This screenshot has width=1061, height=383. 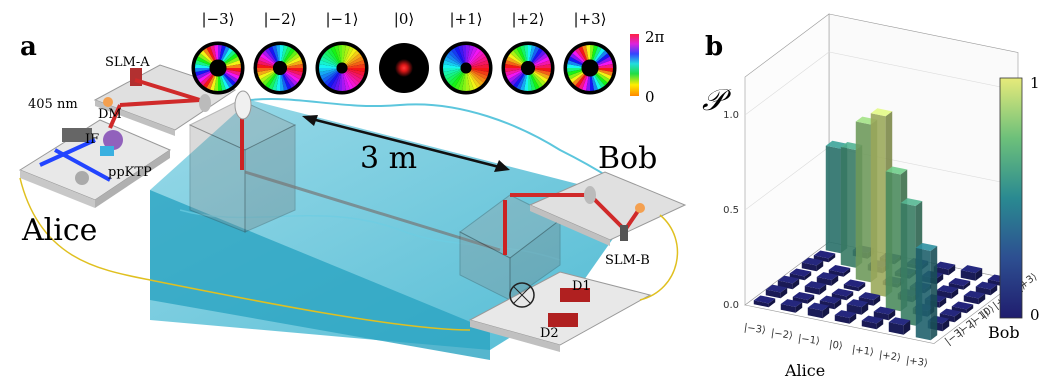 What do you see at coordinates (804, 370) in the screenshot?
I see `x-axis-title: Alice` at bounding box center [804, 370].